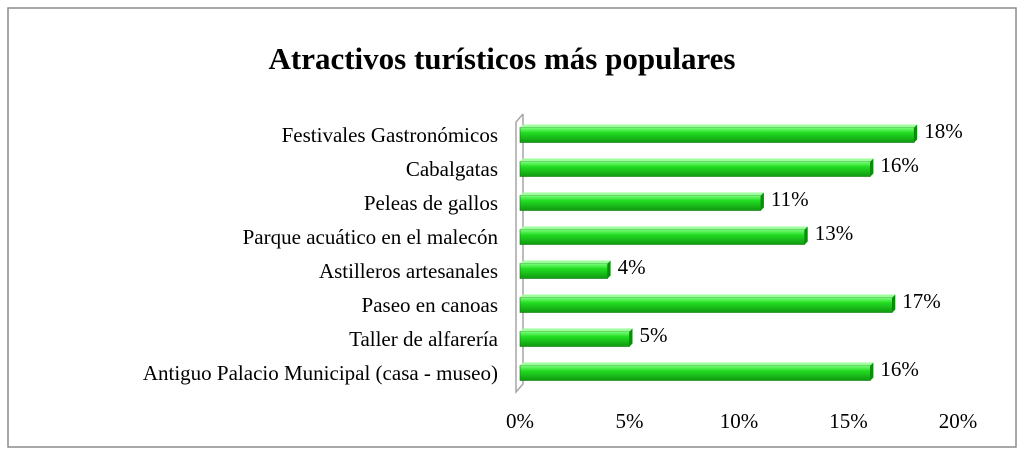  I want to click on x-tick-label: 10%, so click(739, 421).